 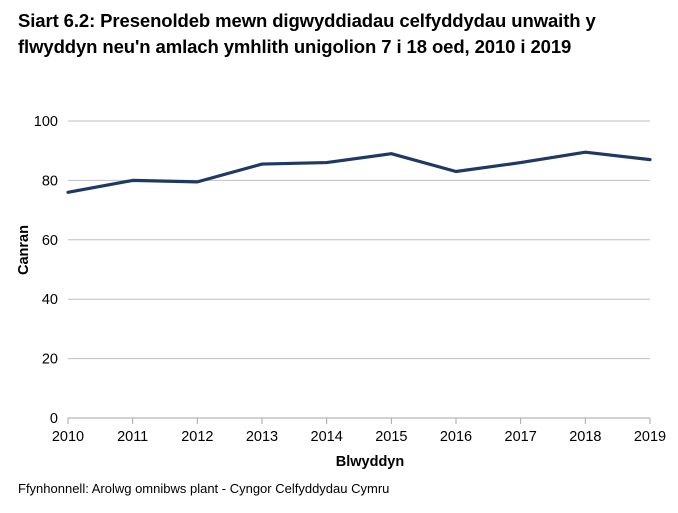 I want to click on y-axis-tick-label: 80, so click(x=50, y=181).